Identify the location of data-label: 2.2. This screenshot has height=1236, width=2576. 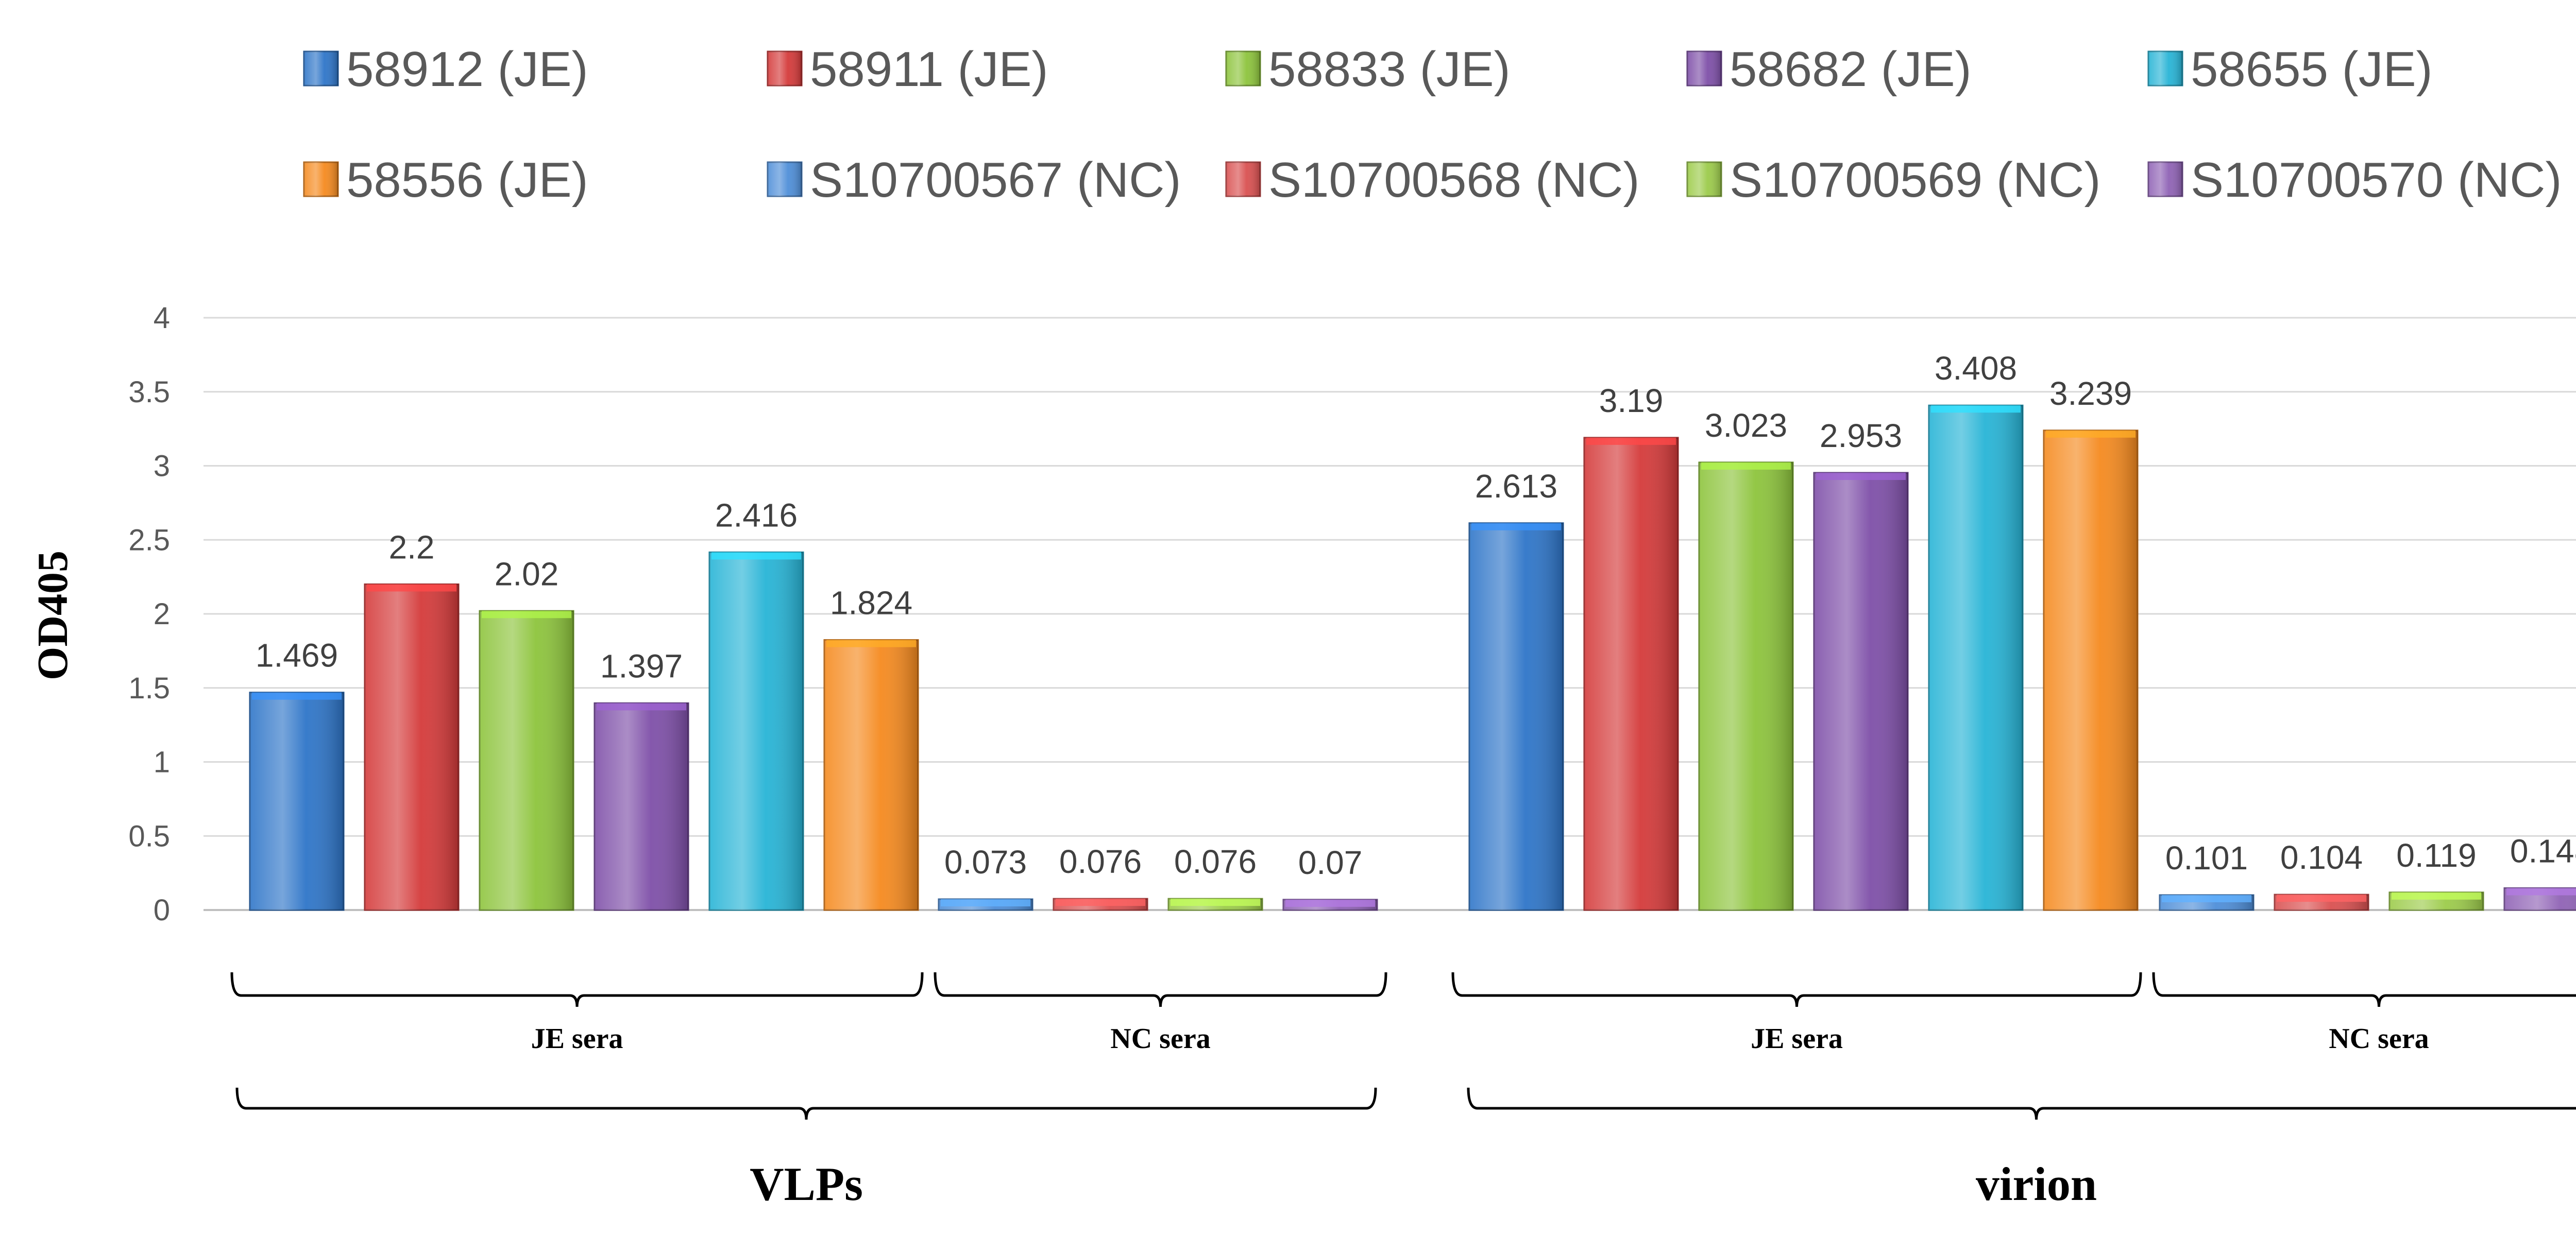
(412, 548).